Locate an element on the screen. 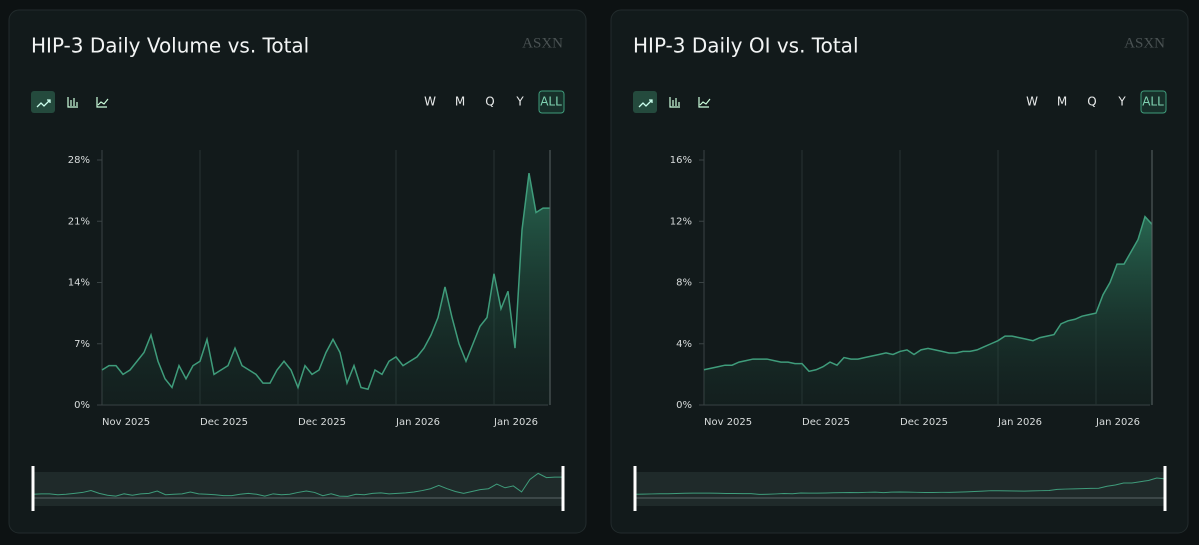  area is located at coordinates (928, 310).